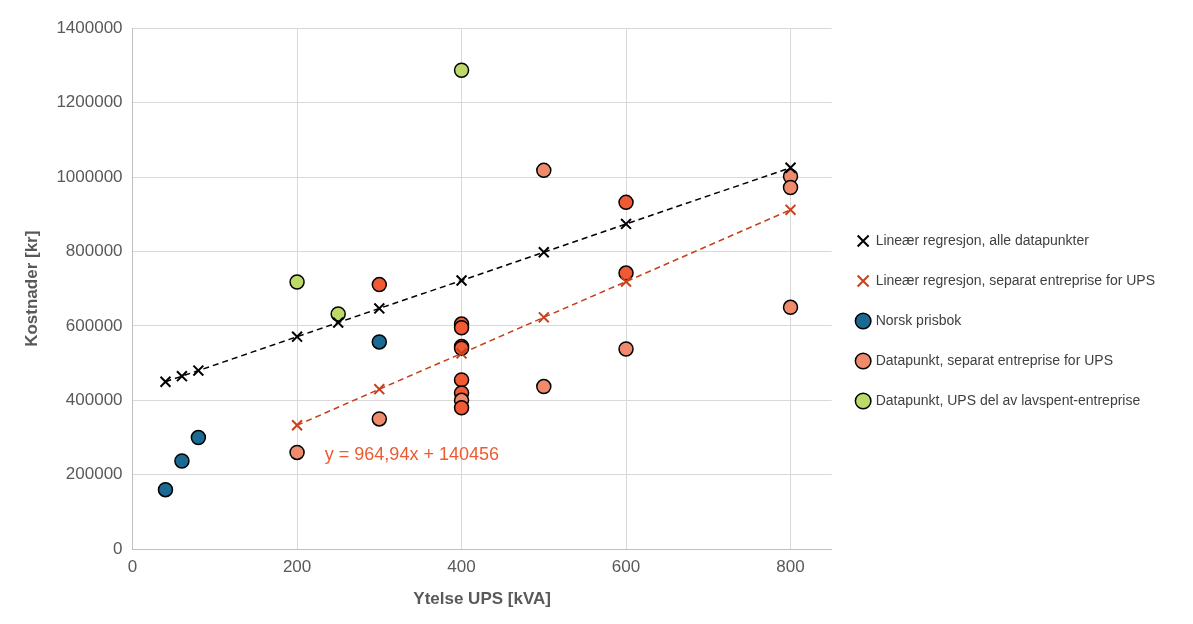 The image size is (1193, 624). What do you see at coordinates (132, 567) in the screenshot?
I see `x-tick-label: 0` at bounding box center [132, 567].